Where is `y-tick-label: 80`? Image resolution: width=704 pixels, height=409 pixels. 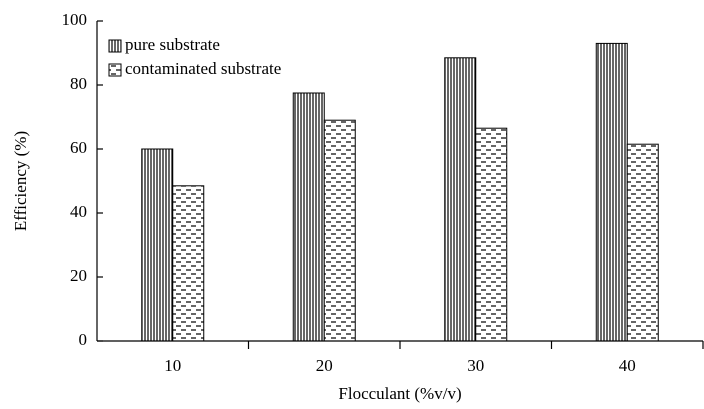
y-tick-label: 80 is located at coordinates (78, 83).